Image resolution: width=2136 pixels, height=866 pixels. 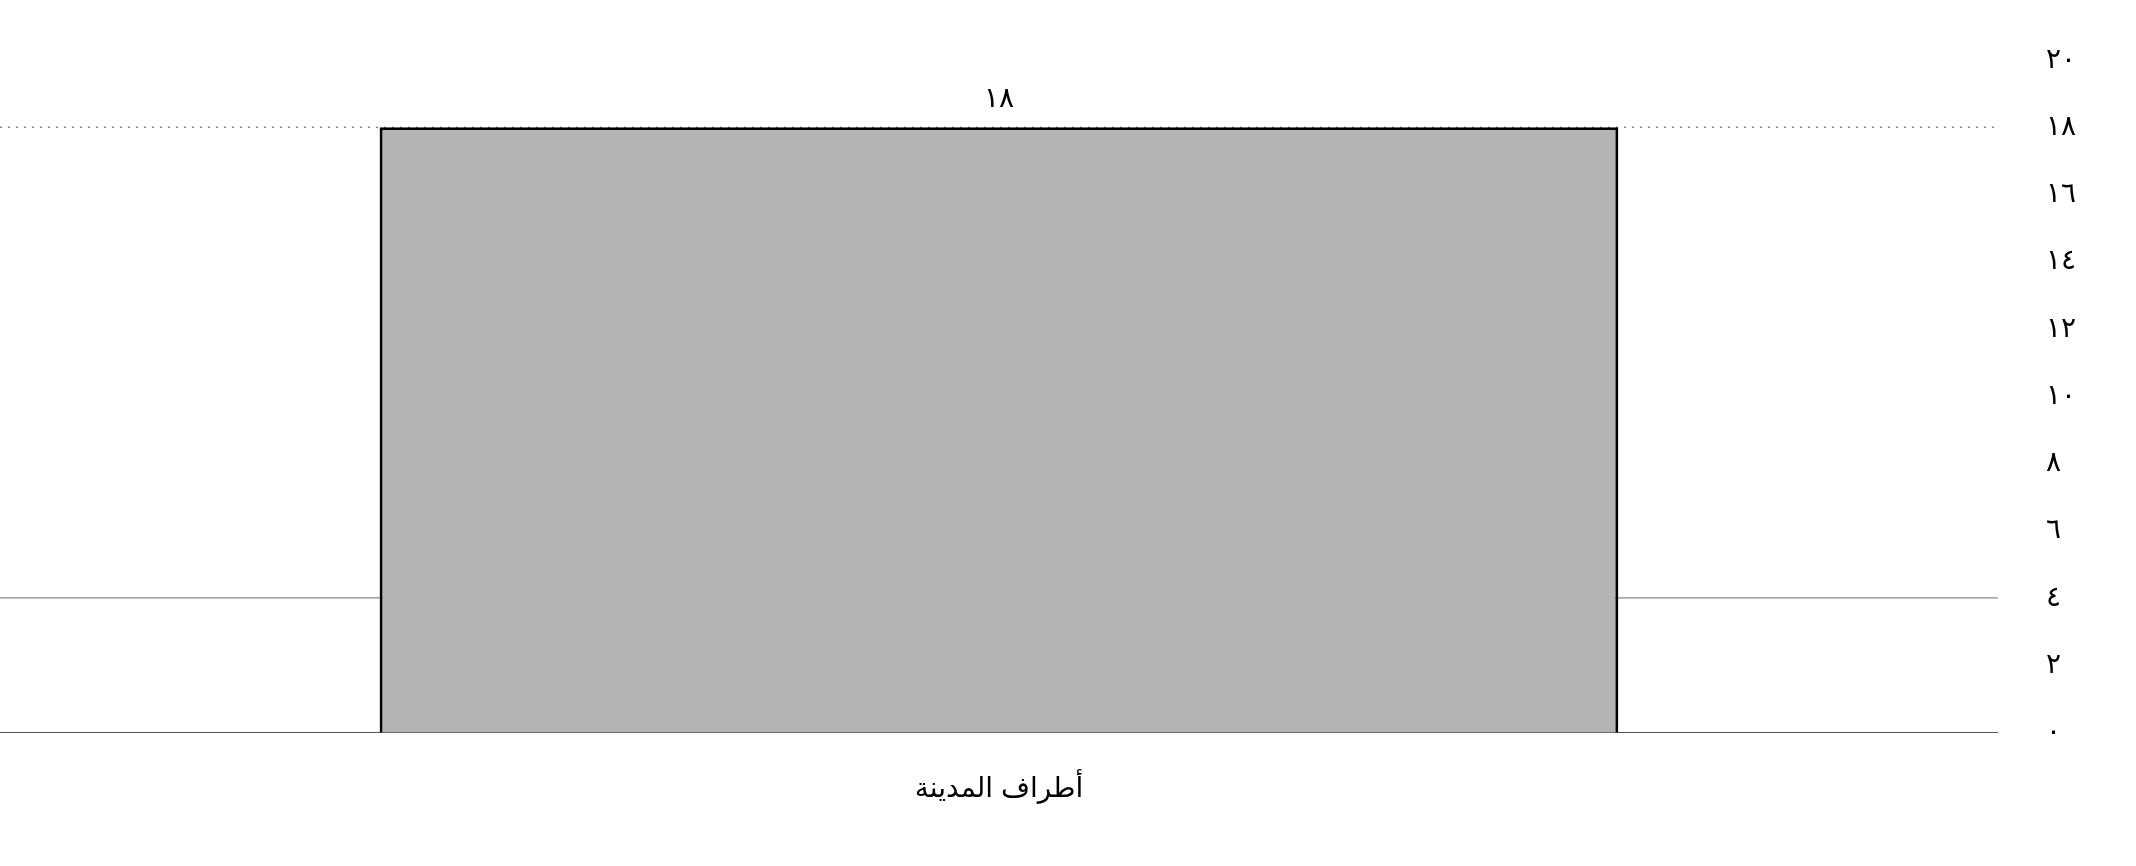 What do you see at coordinates (2053, 462) in the screenshot?
I see `y-tick-label: ٨` at bounding box center [2053, 462].